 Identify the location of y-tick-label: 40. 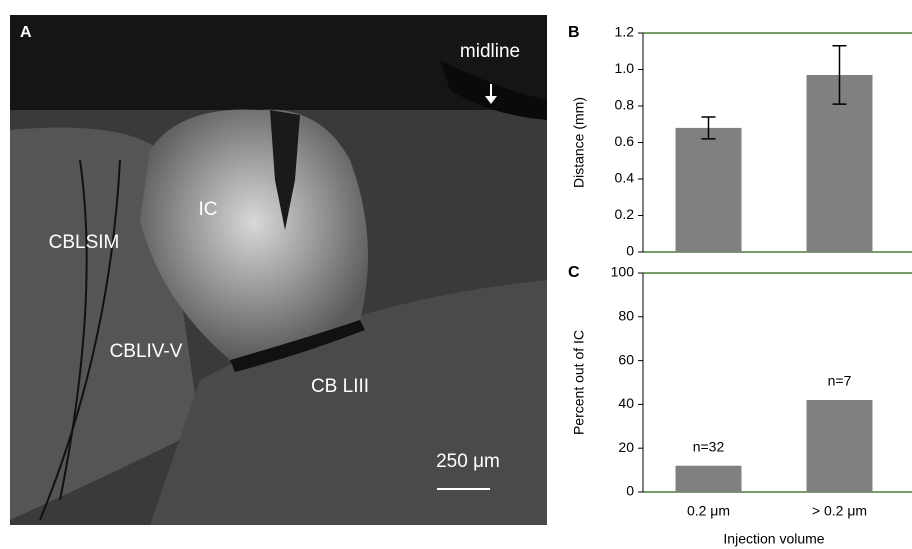
(626, 403).